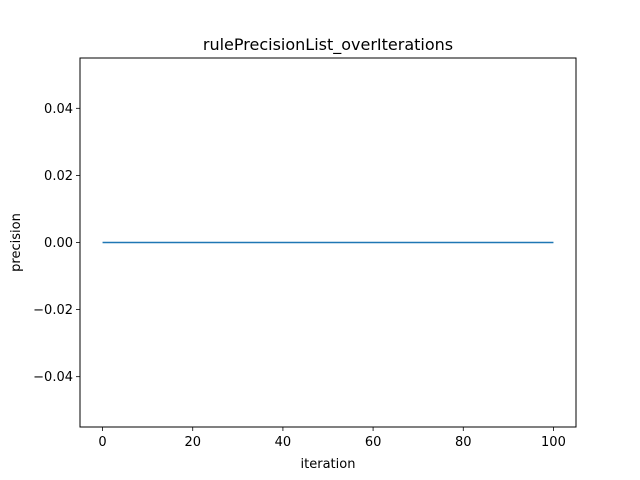 The image size is (640, 480). I want to click on x-tick-label: 20, so click(192, 442).